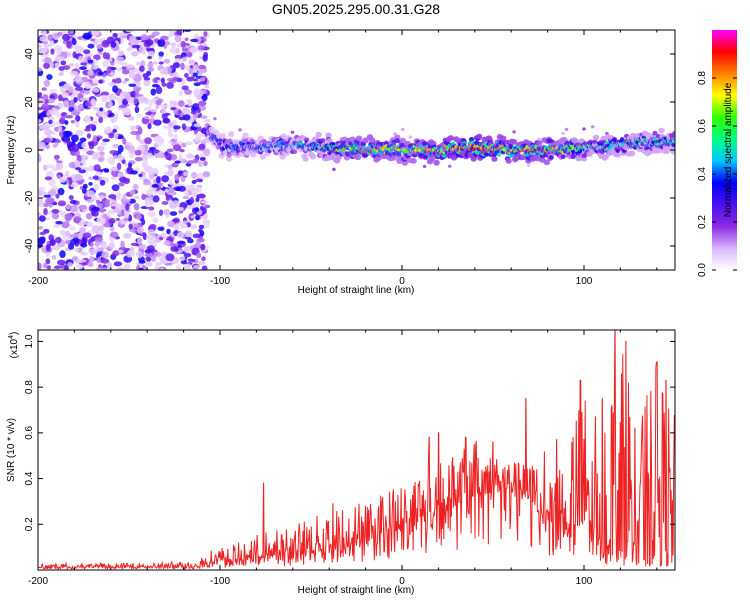 The image size is (750, 600). What do you see at coordinates (29, 150) in the screenshot?
I see `y-tick-label: 0` at bounding box center [29, 150].